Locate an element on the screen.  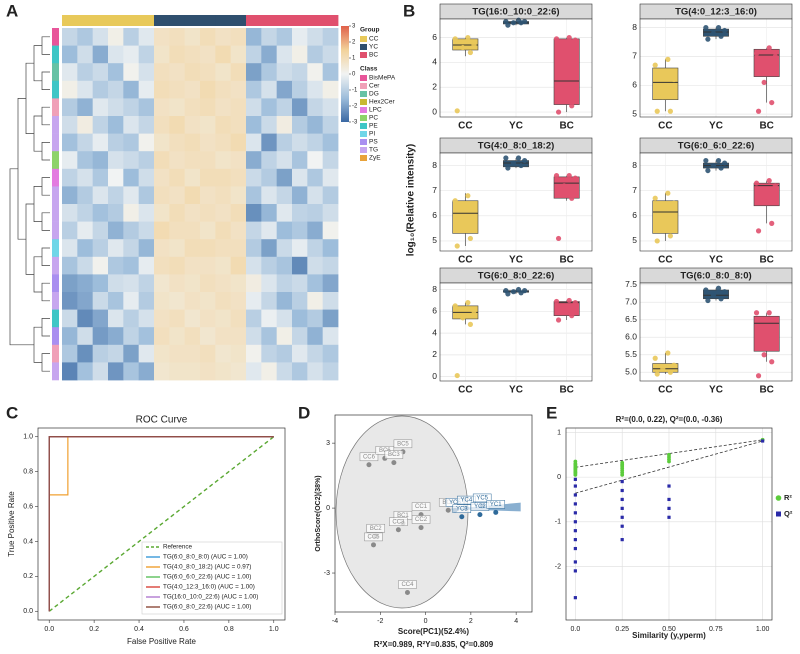
plot-border is located at coordinates (716, 202).